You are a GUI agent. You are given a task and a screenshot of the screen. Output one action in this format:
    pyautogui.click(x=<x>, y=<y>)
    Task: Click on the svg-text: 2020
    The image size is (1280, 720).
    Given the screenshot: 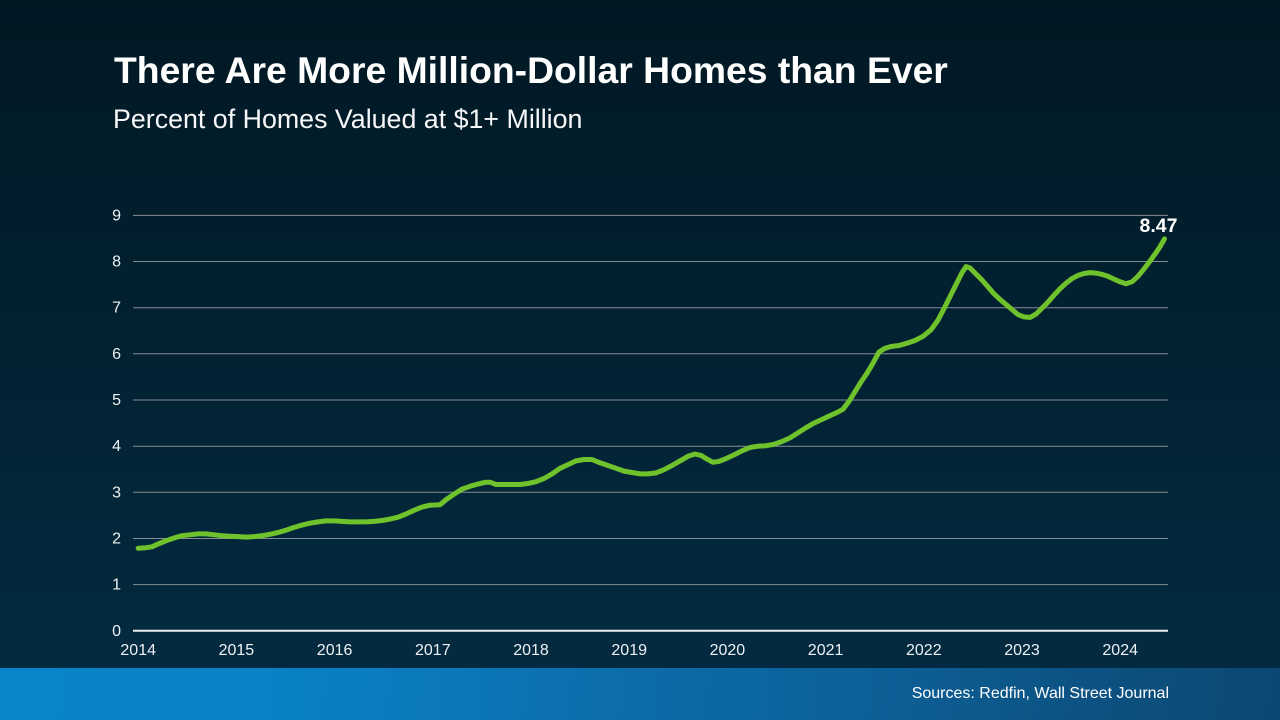 What is the action you would take?
    pyautogui.click(x=728, y=650)
    